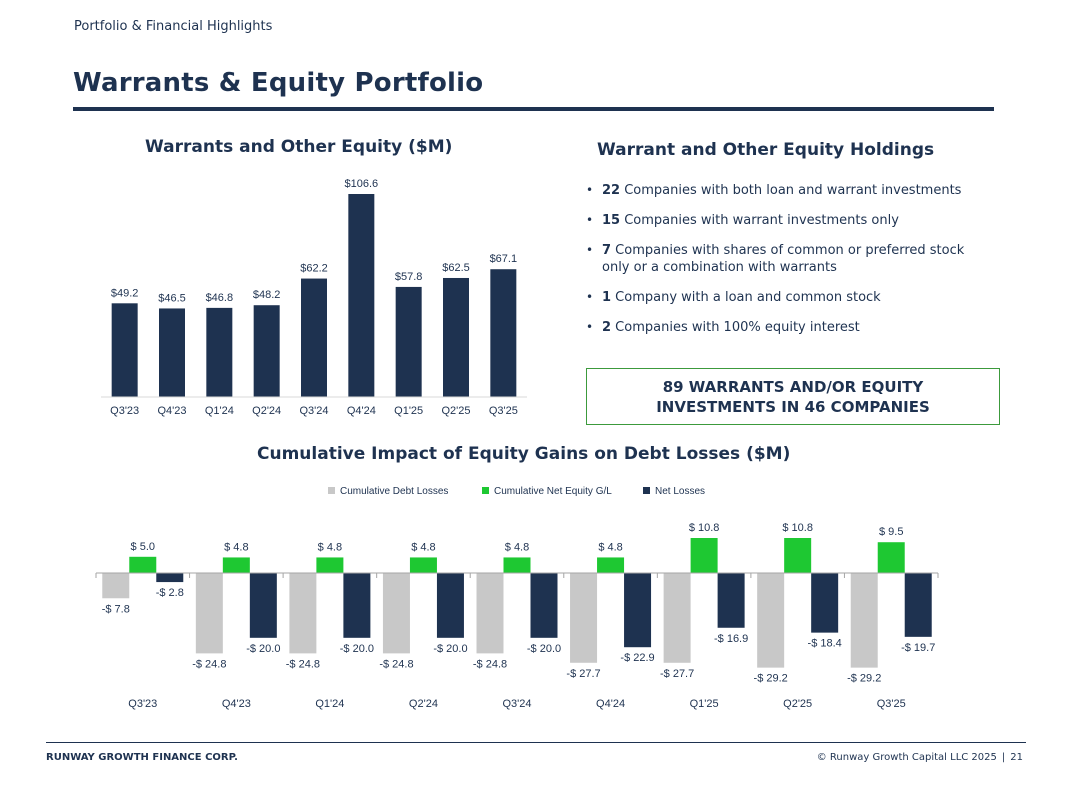  What do you see at coordinates (143, 547) in the screenshot?
I see `impact-value-label: $ 5.0` at bounding box center [143, 547].